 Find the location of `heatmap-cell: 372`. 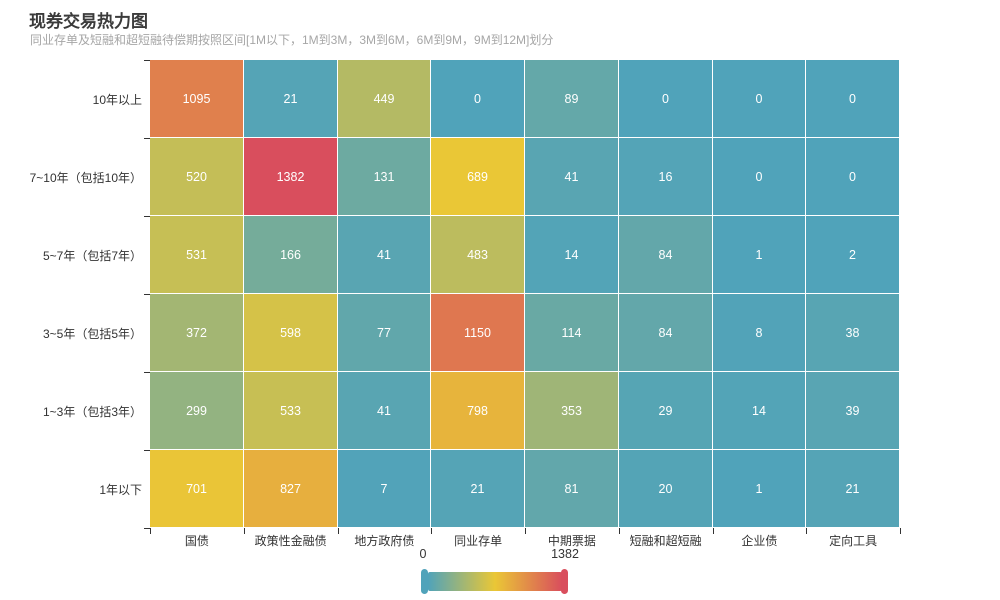

heatmap-cell: 372 is located at coordinates (196, 332).